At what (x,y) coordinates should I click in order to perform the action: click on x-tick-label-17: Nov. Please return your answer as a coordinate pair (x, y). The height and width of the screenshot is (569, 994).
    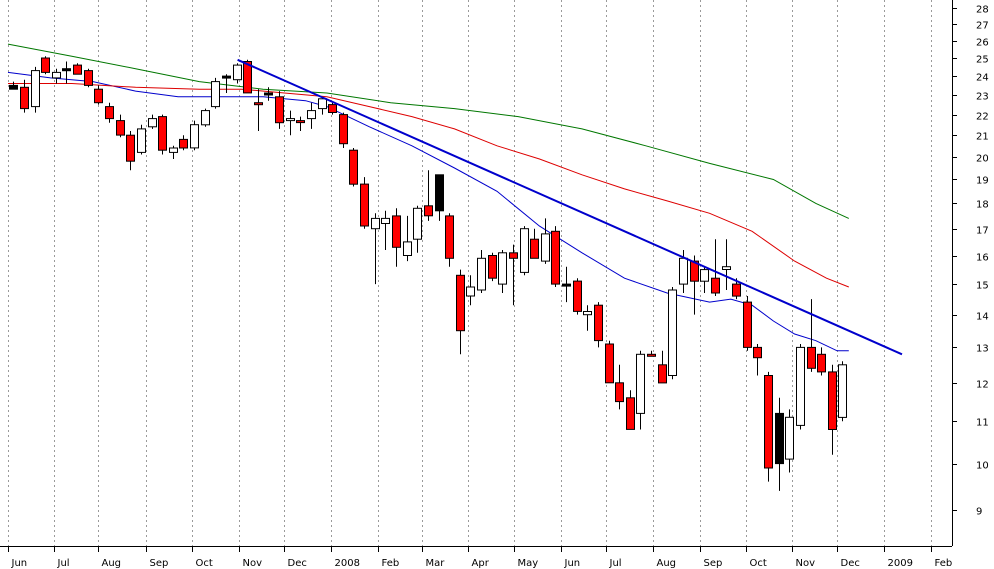
    Looking at the image, I should click on (806, 563).